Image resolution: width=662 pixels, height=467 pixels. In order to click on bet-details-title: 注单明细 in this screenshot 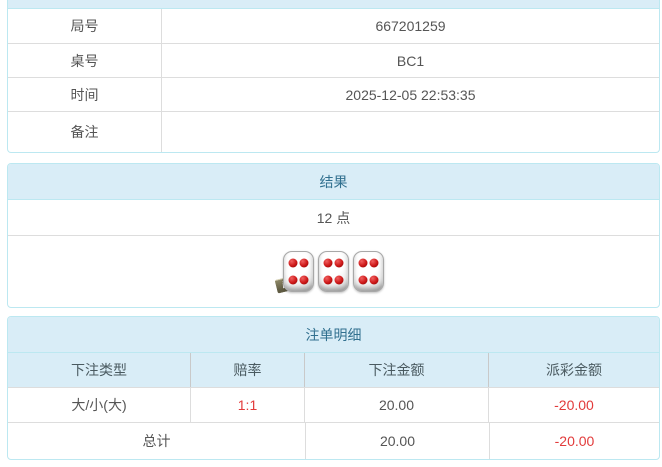, I will do `click(333, 335)`.